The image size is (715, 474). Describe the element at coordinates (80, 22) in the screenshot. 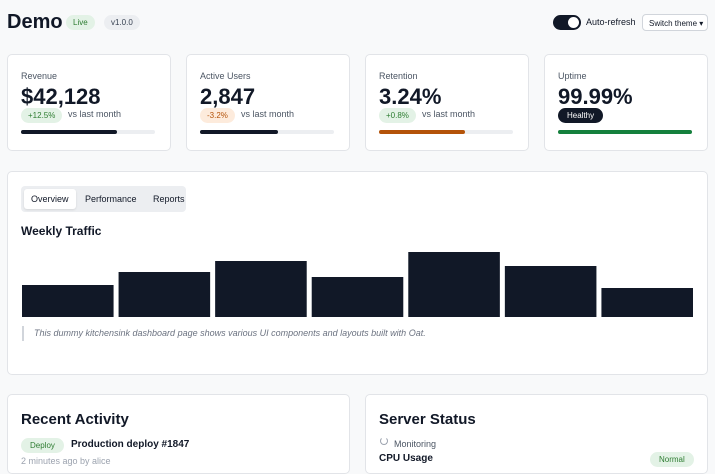

I see `live-badge: Live` at that location.